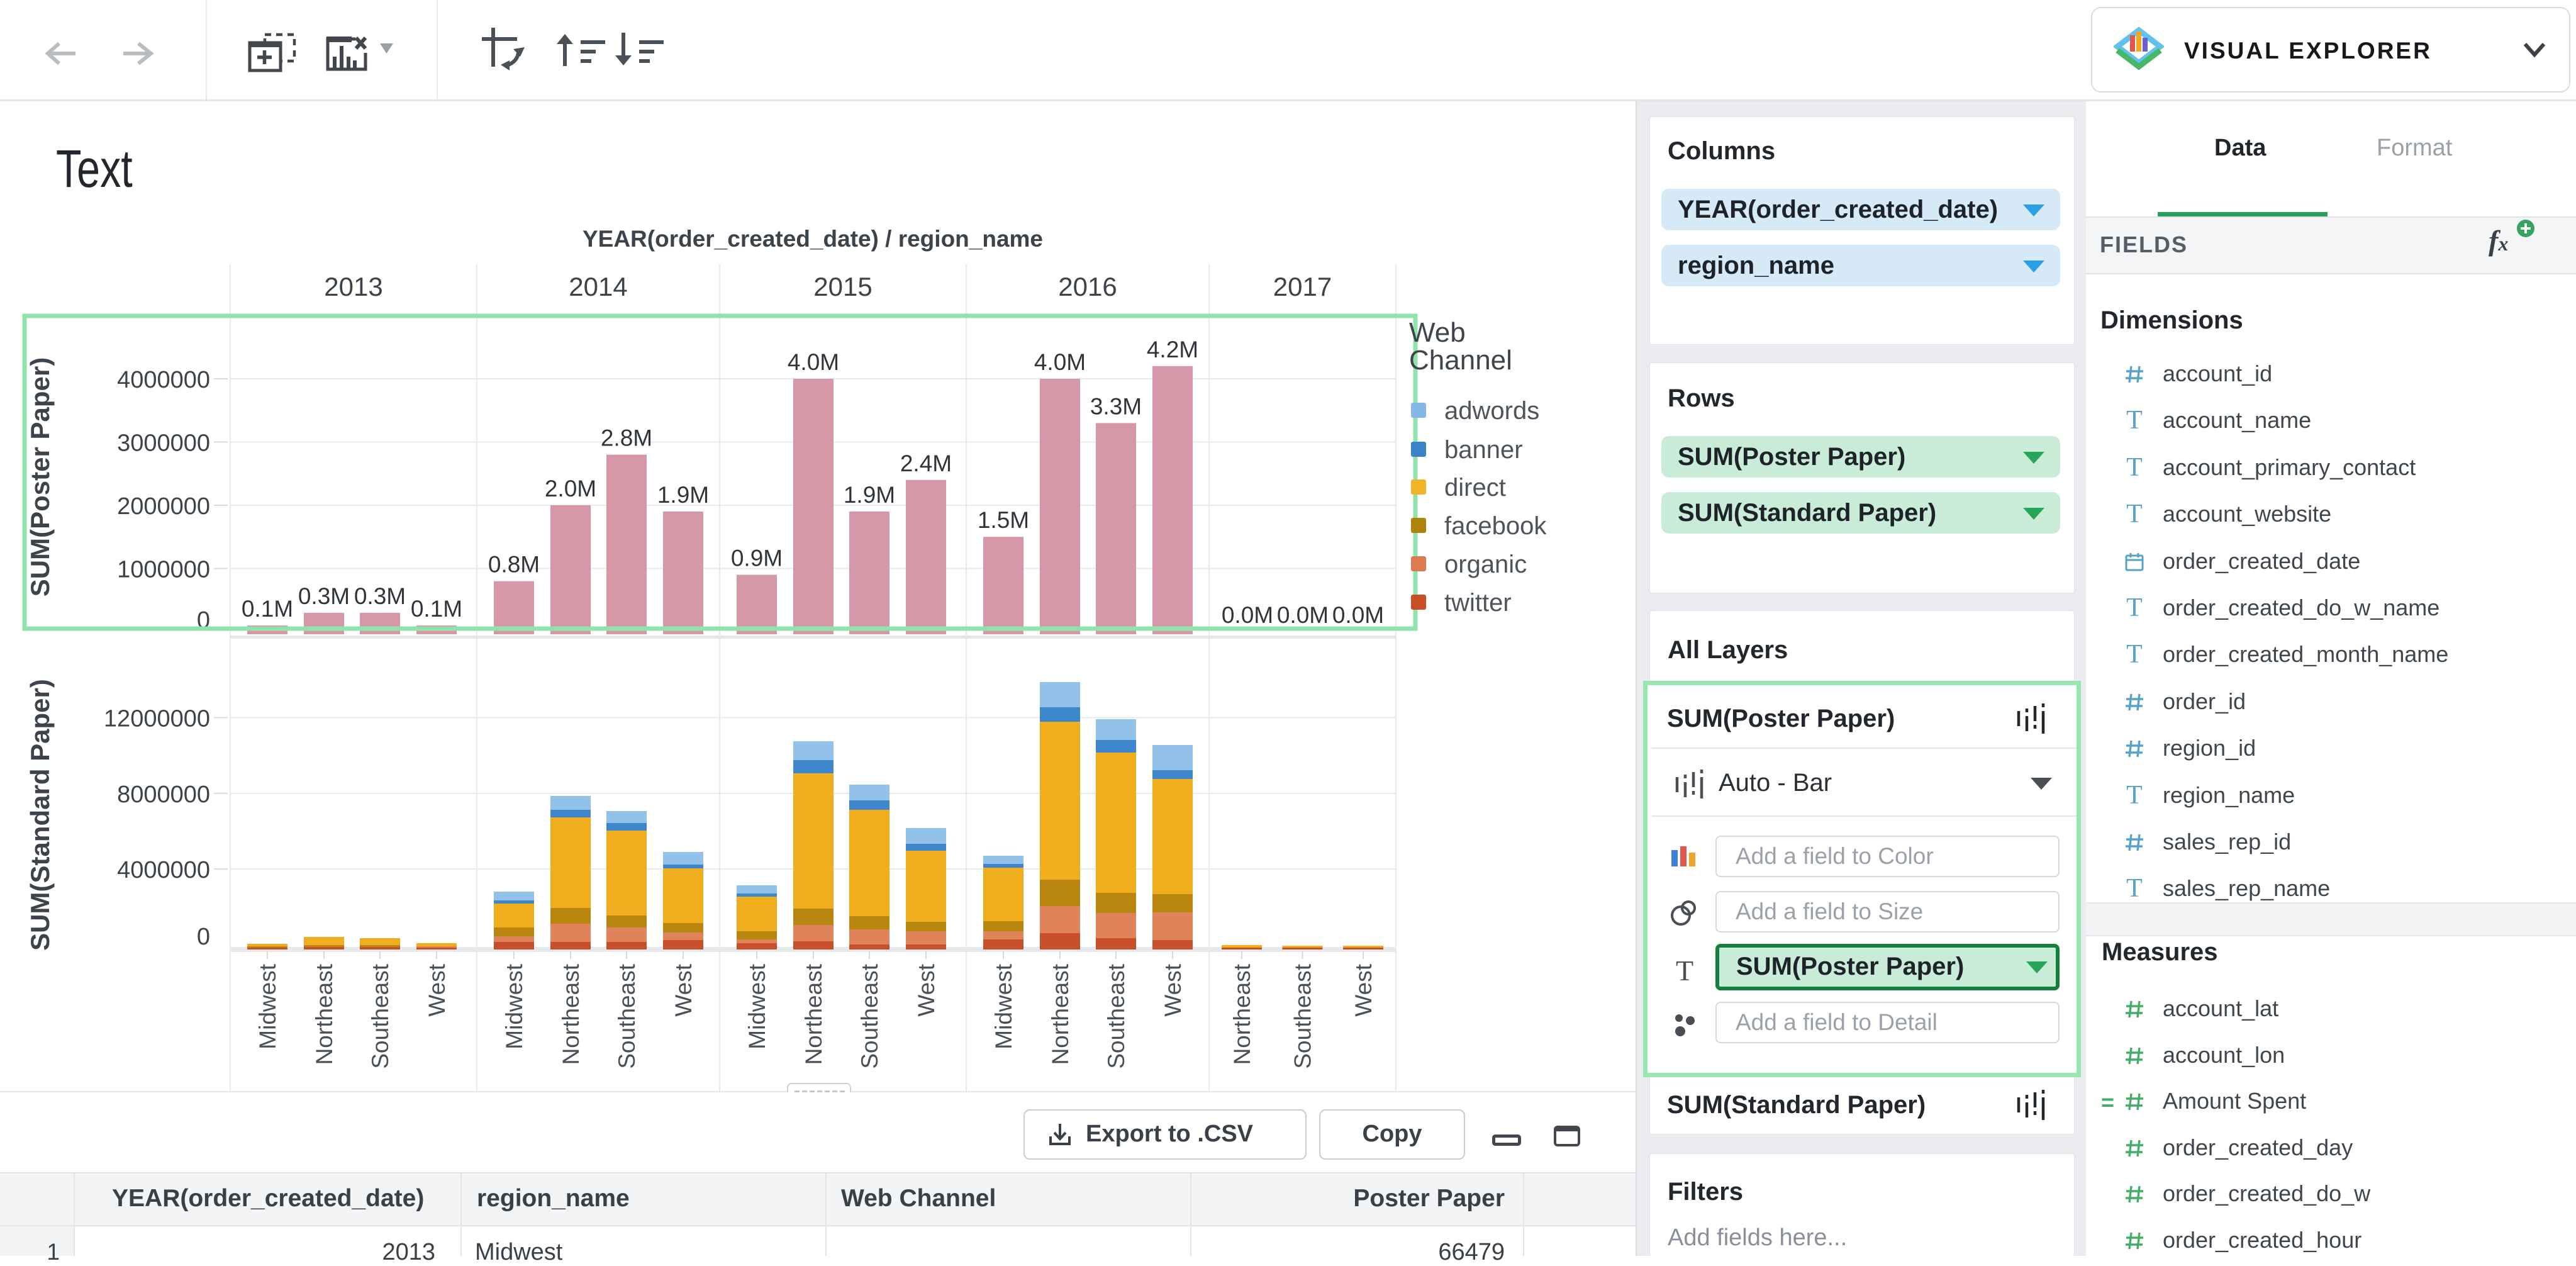 The width and height of the screenshot is (2576, 1266). Describe the element at coordinates (626, 438) in the screenshot. I see `svg-text: 2.8M` at that location.